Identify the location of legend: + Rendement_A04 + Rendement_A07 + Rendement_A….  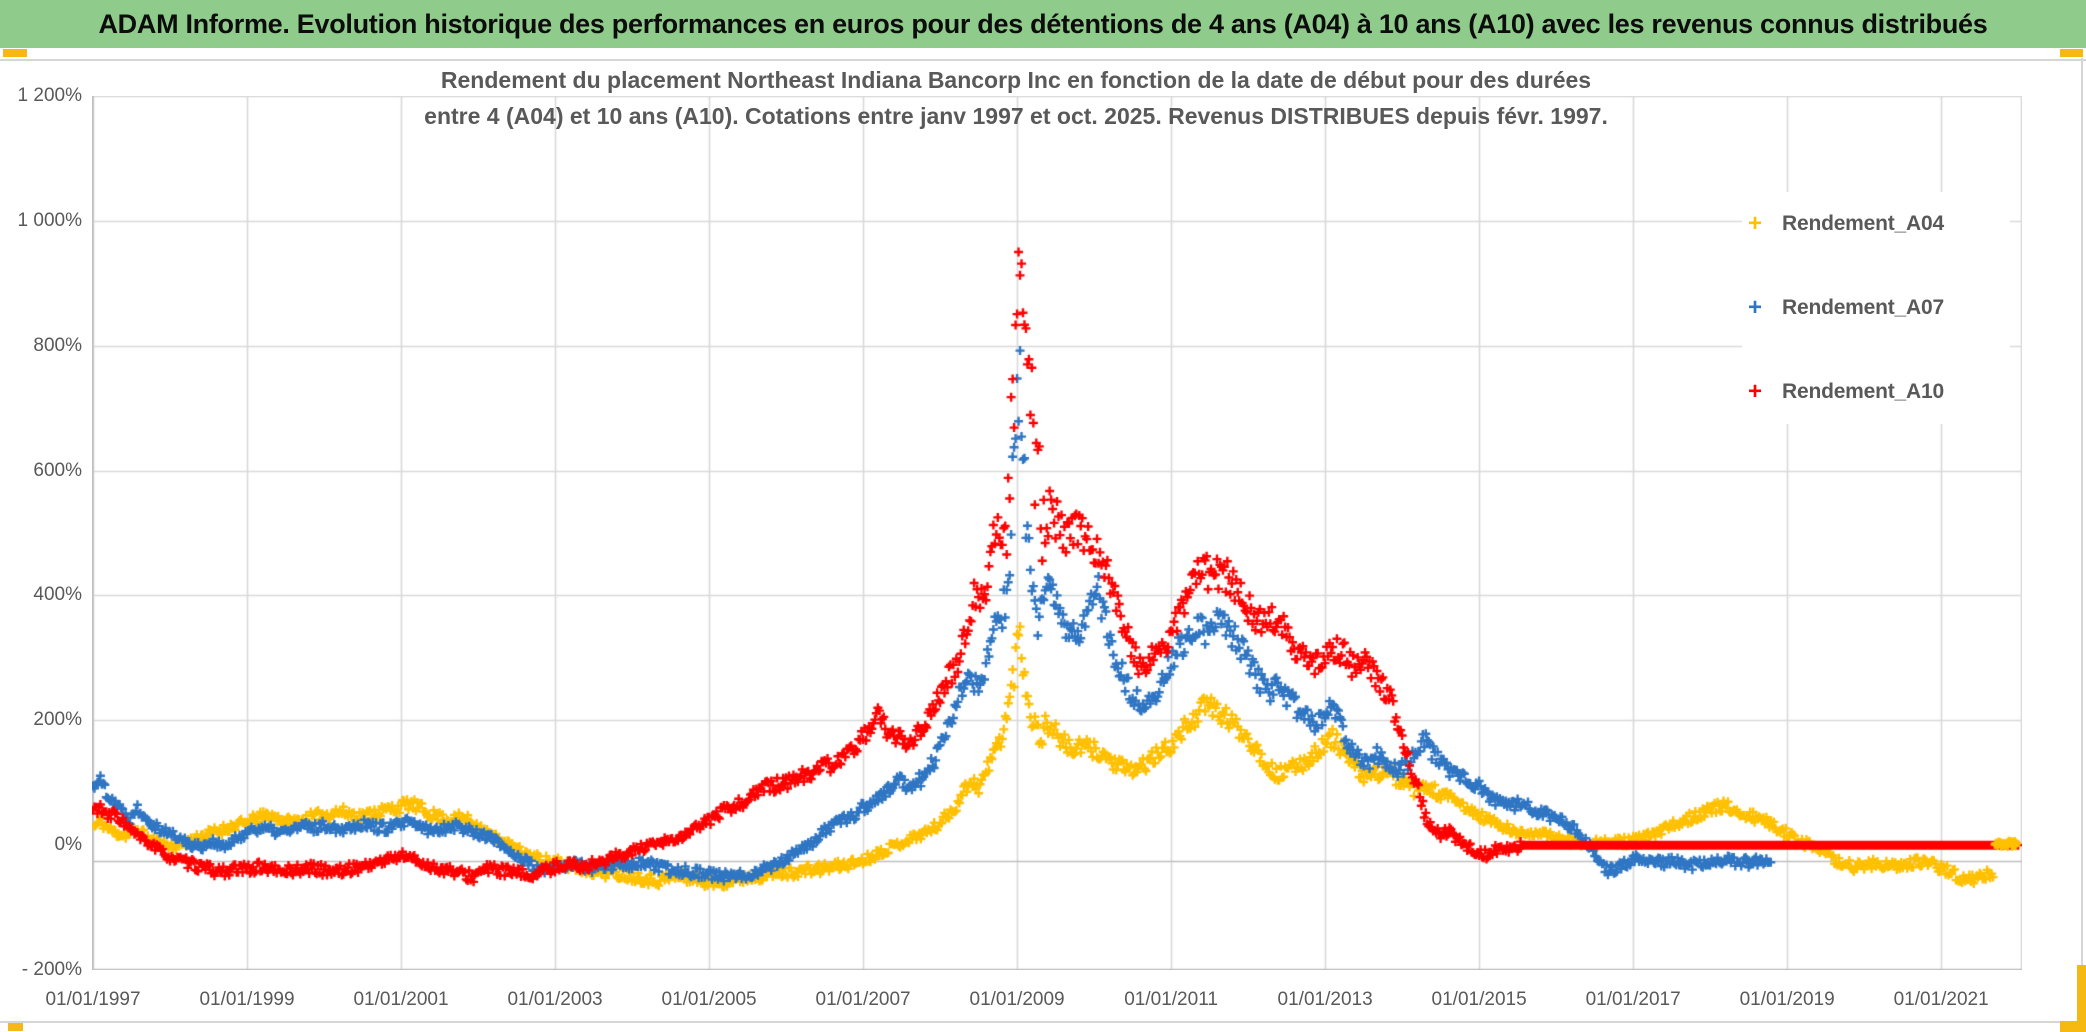
(1876, 308).